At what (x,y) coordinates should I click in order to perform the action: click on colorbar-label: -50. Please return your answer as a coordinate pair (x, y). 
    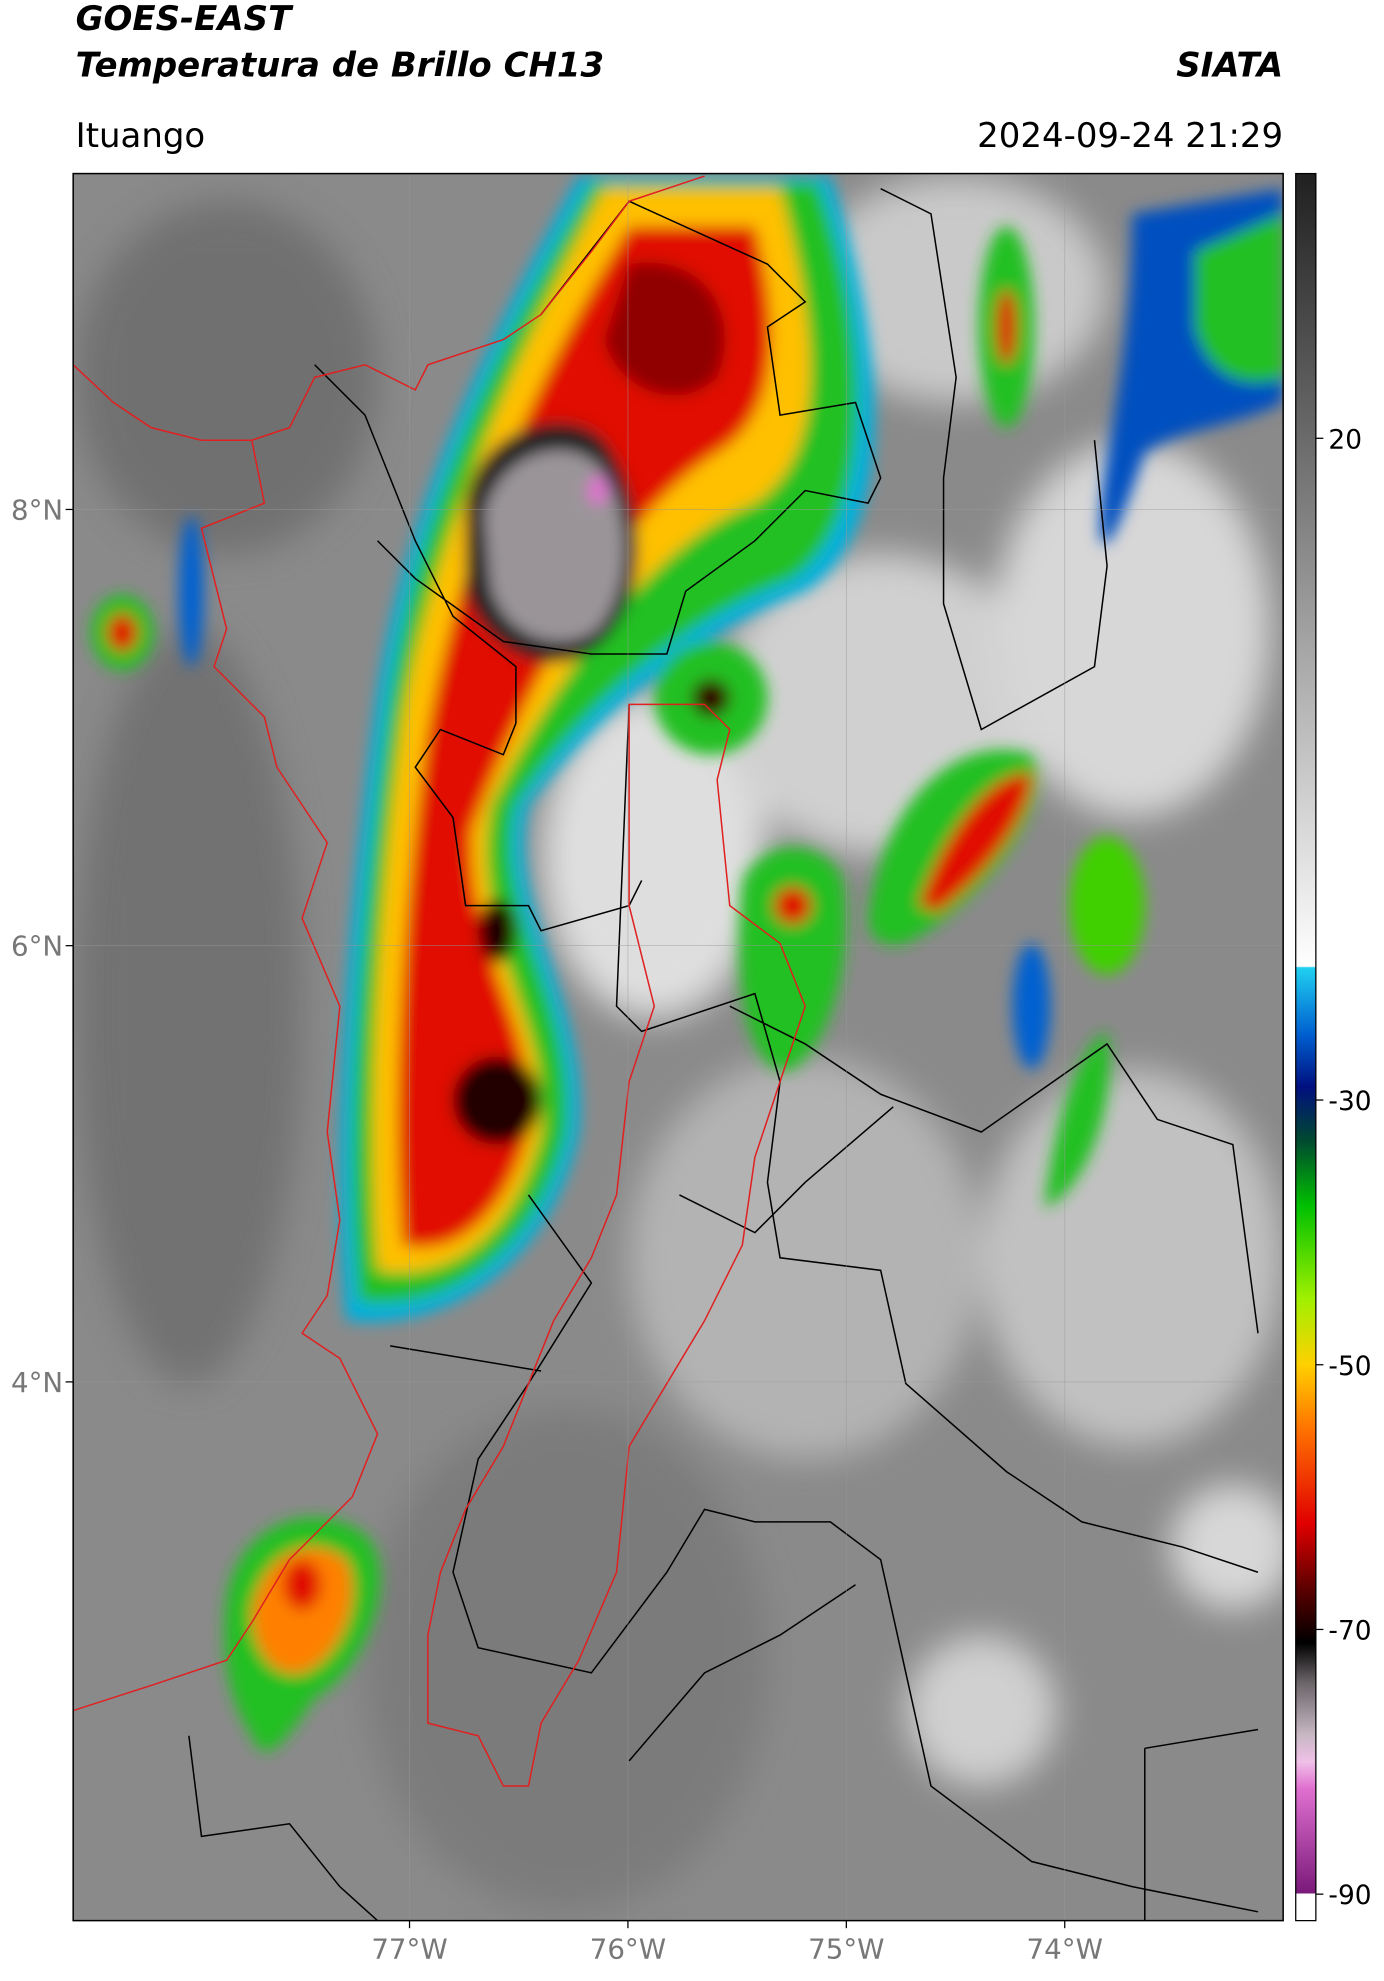
    Looking at the image, I should click on (1349, 1366).